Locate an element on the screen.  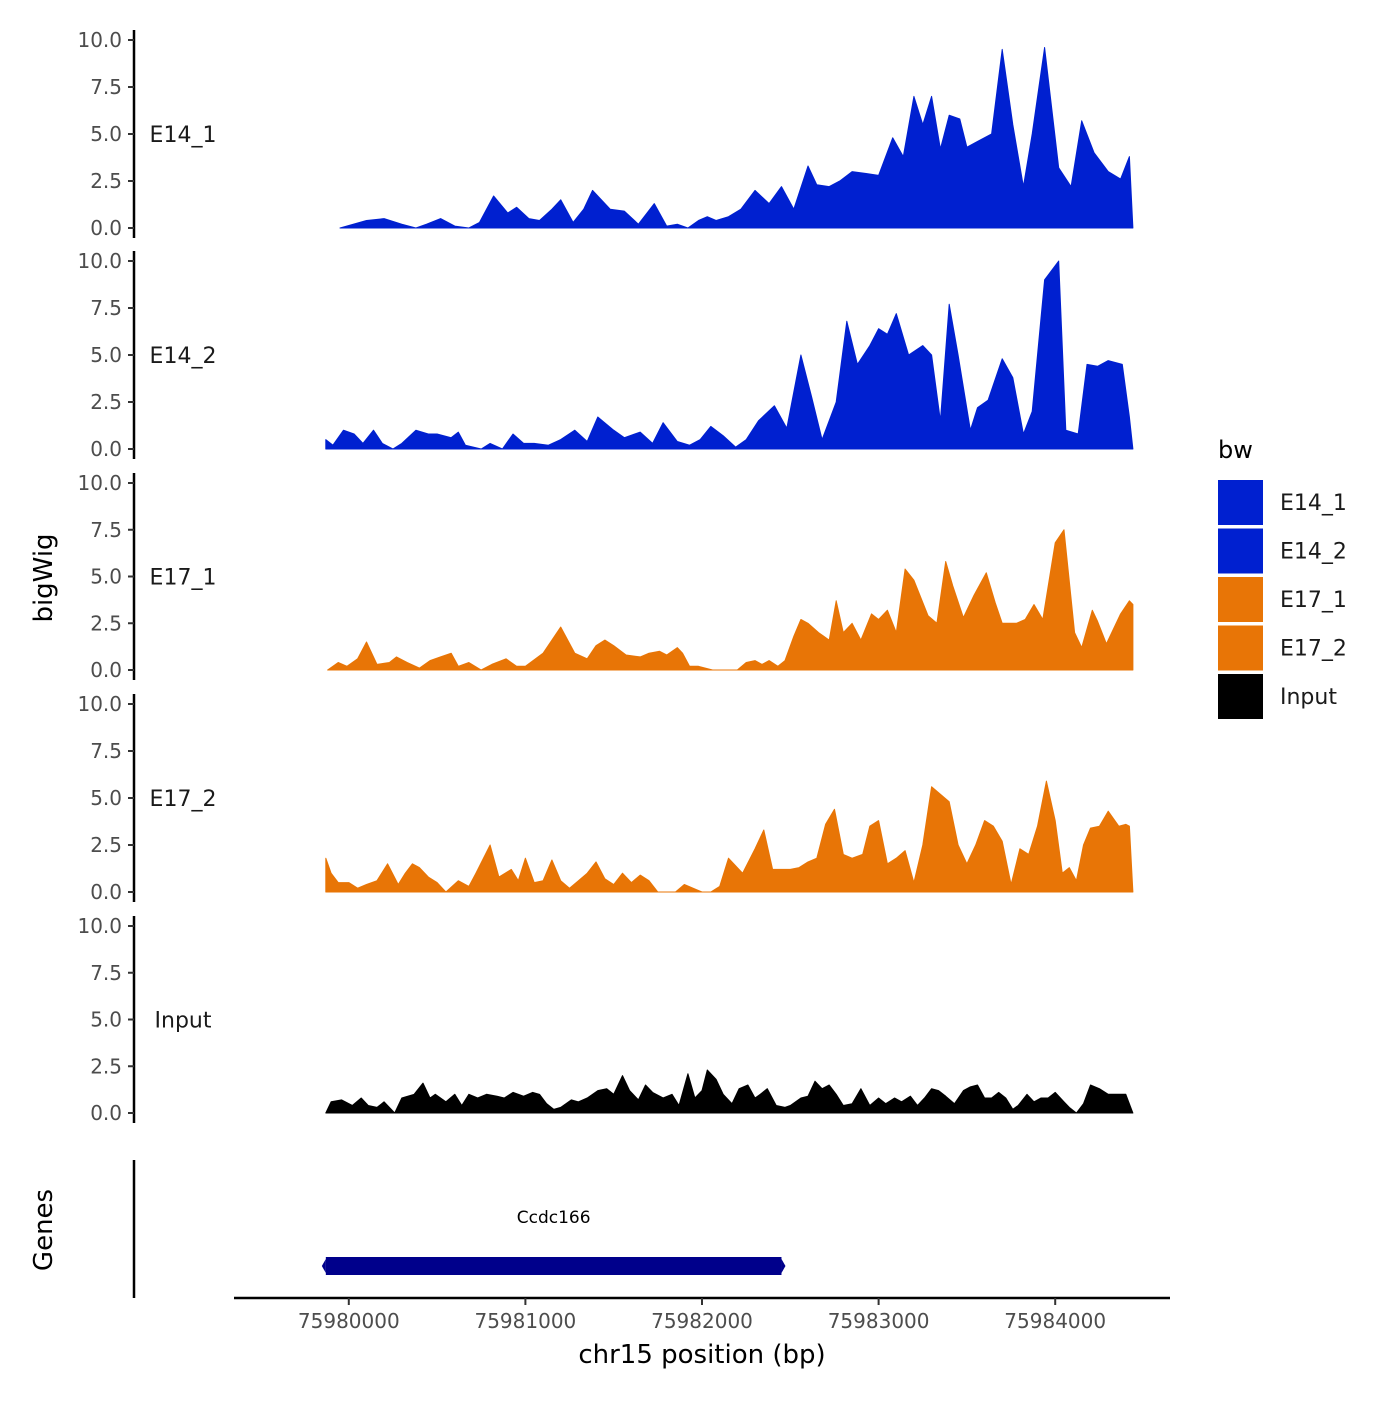
track-label: E17_1 is located at coordinates (183, 578).